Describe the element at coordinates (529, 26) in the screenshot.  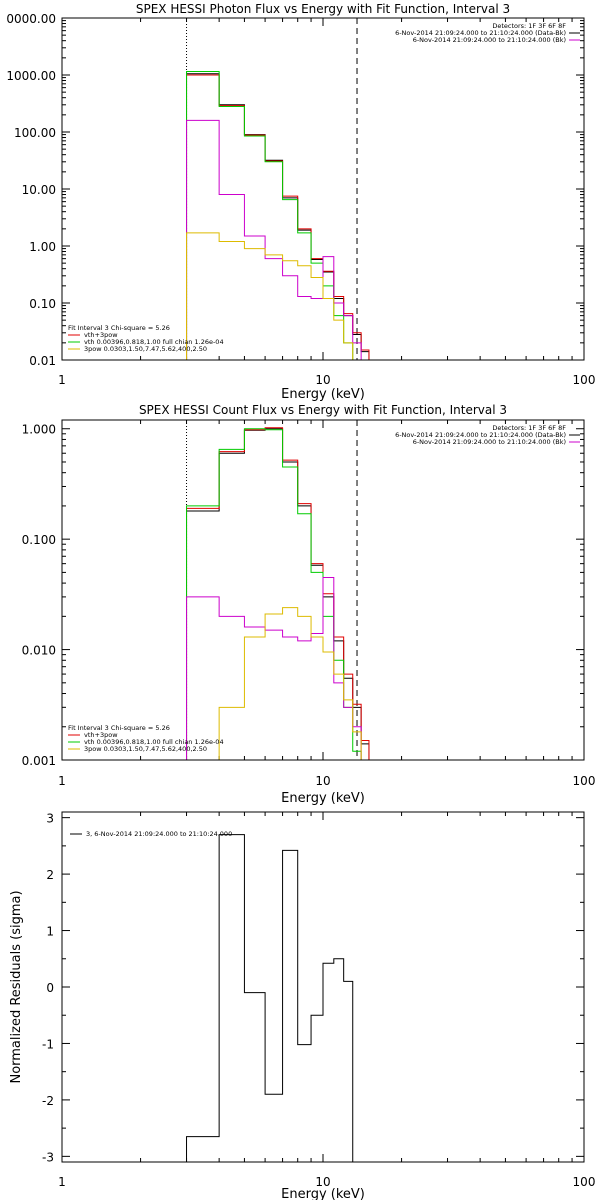
I see `panel-1-legend-text: Detectors: 1F 3F 6F 8F` at that location.